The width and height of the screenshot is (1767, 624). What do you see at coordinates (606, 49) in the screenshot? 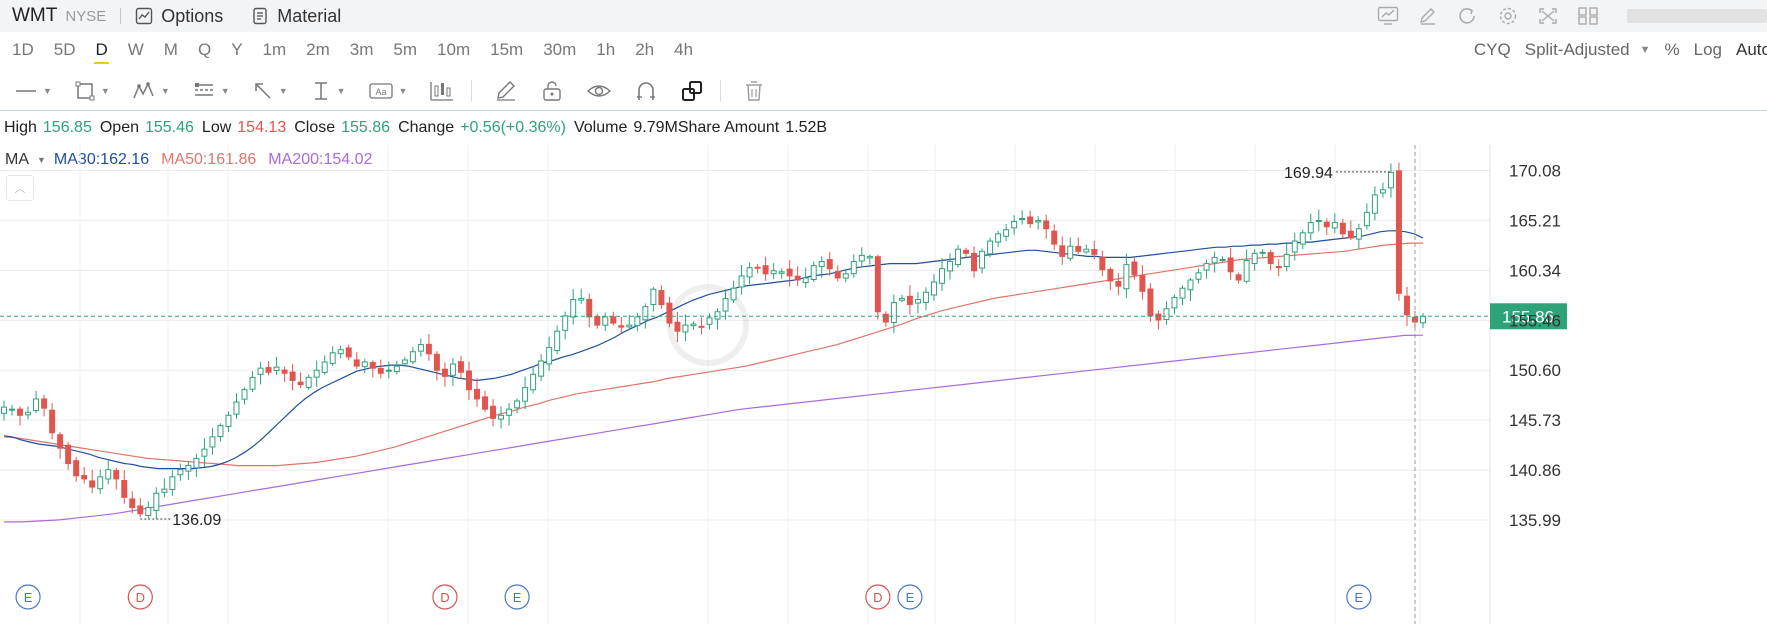
I see `period-tab-1h: 1h` at bounding box center [606, 49].